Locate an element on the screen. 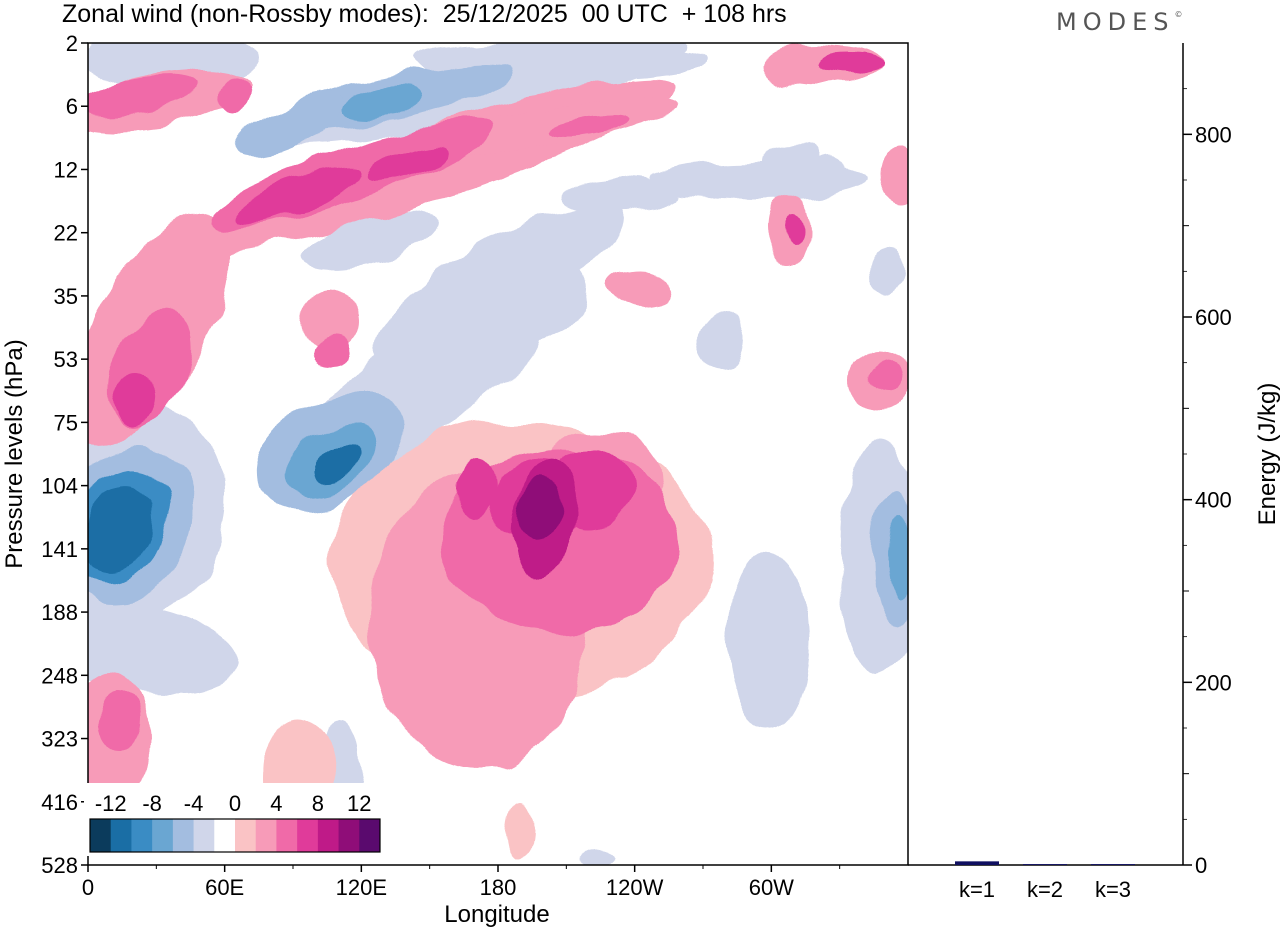 The width and height of the screenshot is (1280, 930). y-tick-label: 416 is located at coordinates (59, 802).